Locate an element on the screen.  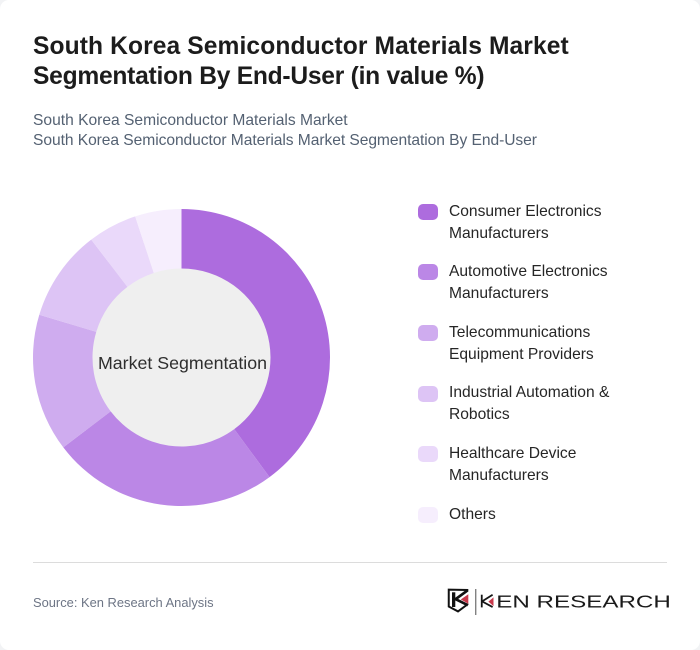
svg-text: EN RESEARCH is located at coordinates (583, 601).